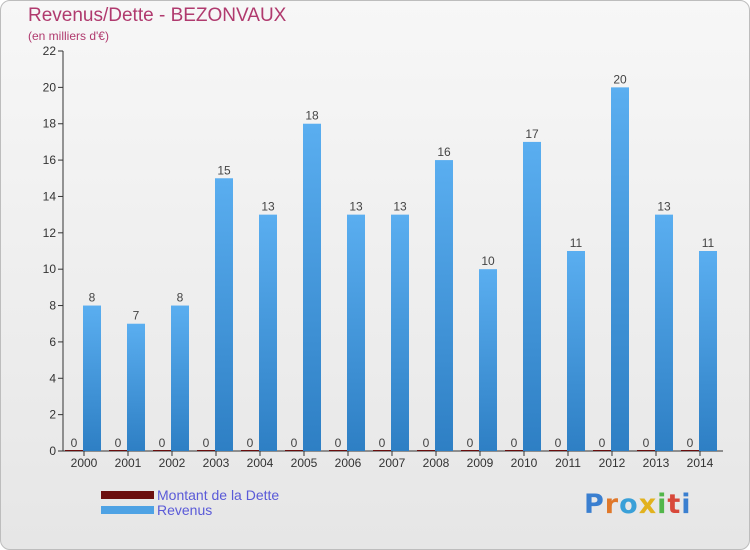  Describe the element at coordinates (612, 504) in the screenshot. I see `logo-letter: r` at that location.